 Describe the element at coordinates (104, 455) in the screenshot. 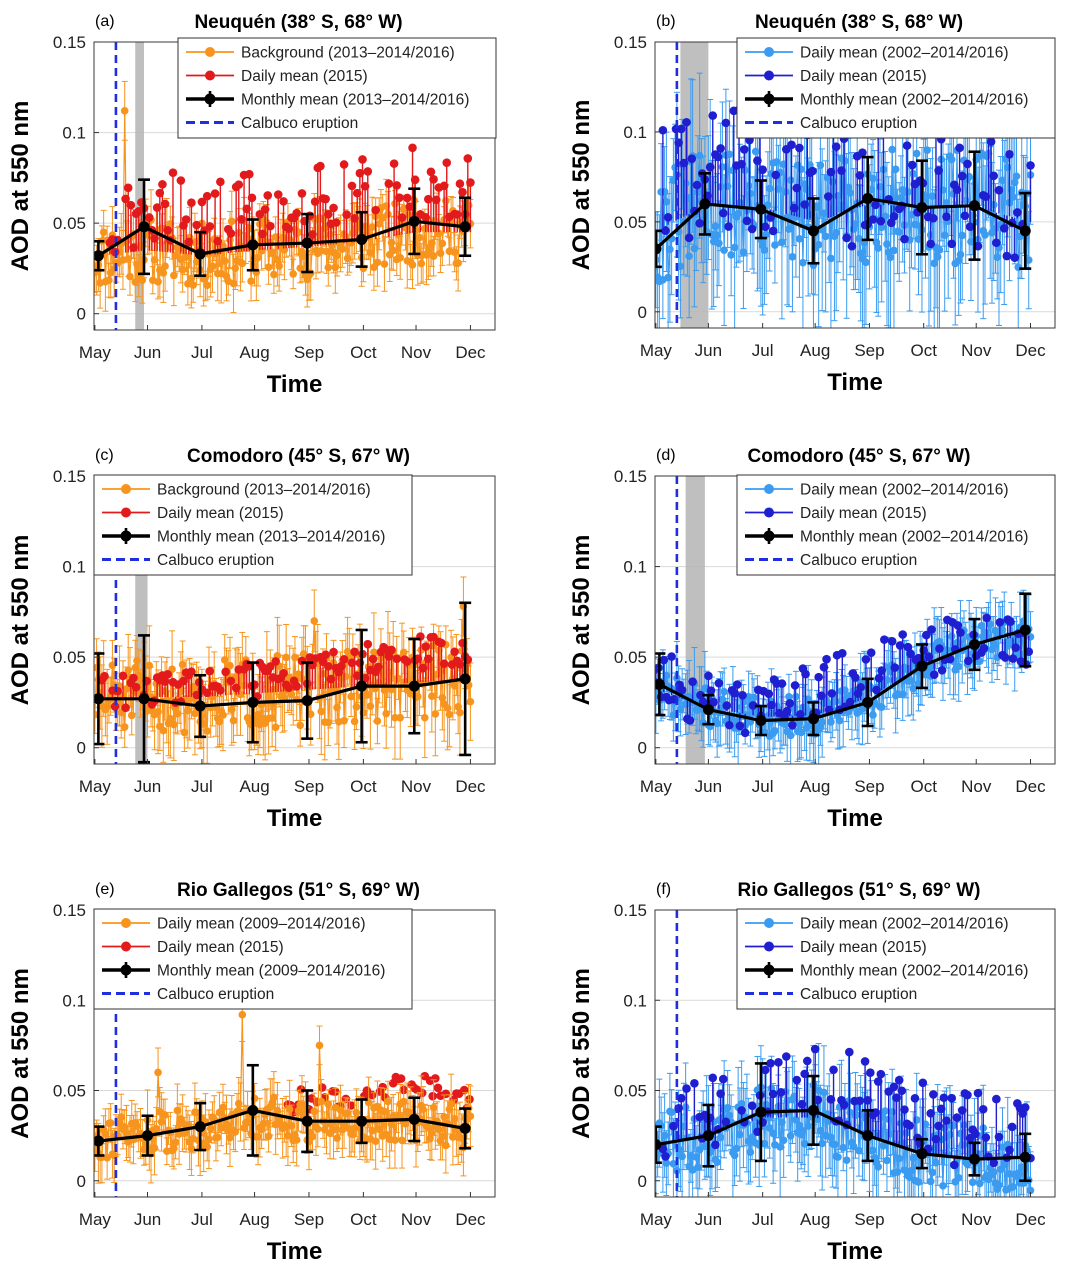

I see `panel-letter: (c)` at that location.